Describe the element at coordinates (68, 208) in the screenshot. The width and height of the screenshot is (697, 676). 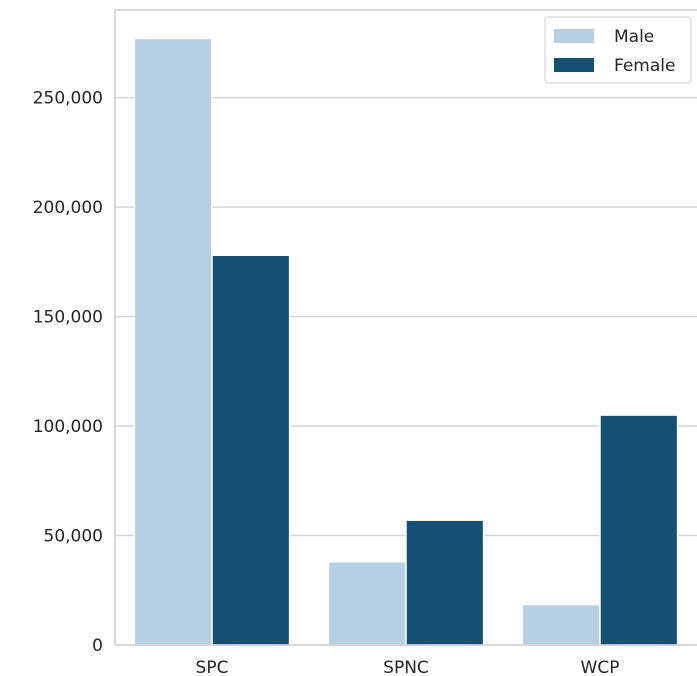
I see `y-tick-label: 200,000` at that location.